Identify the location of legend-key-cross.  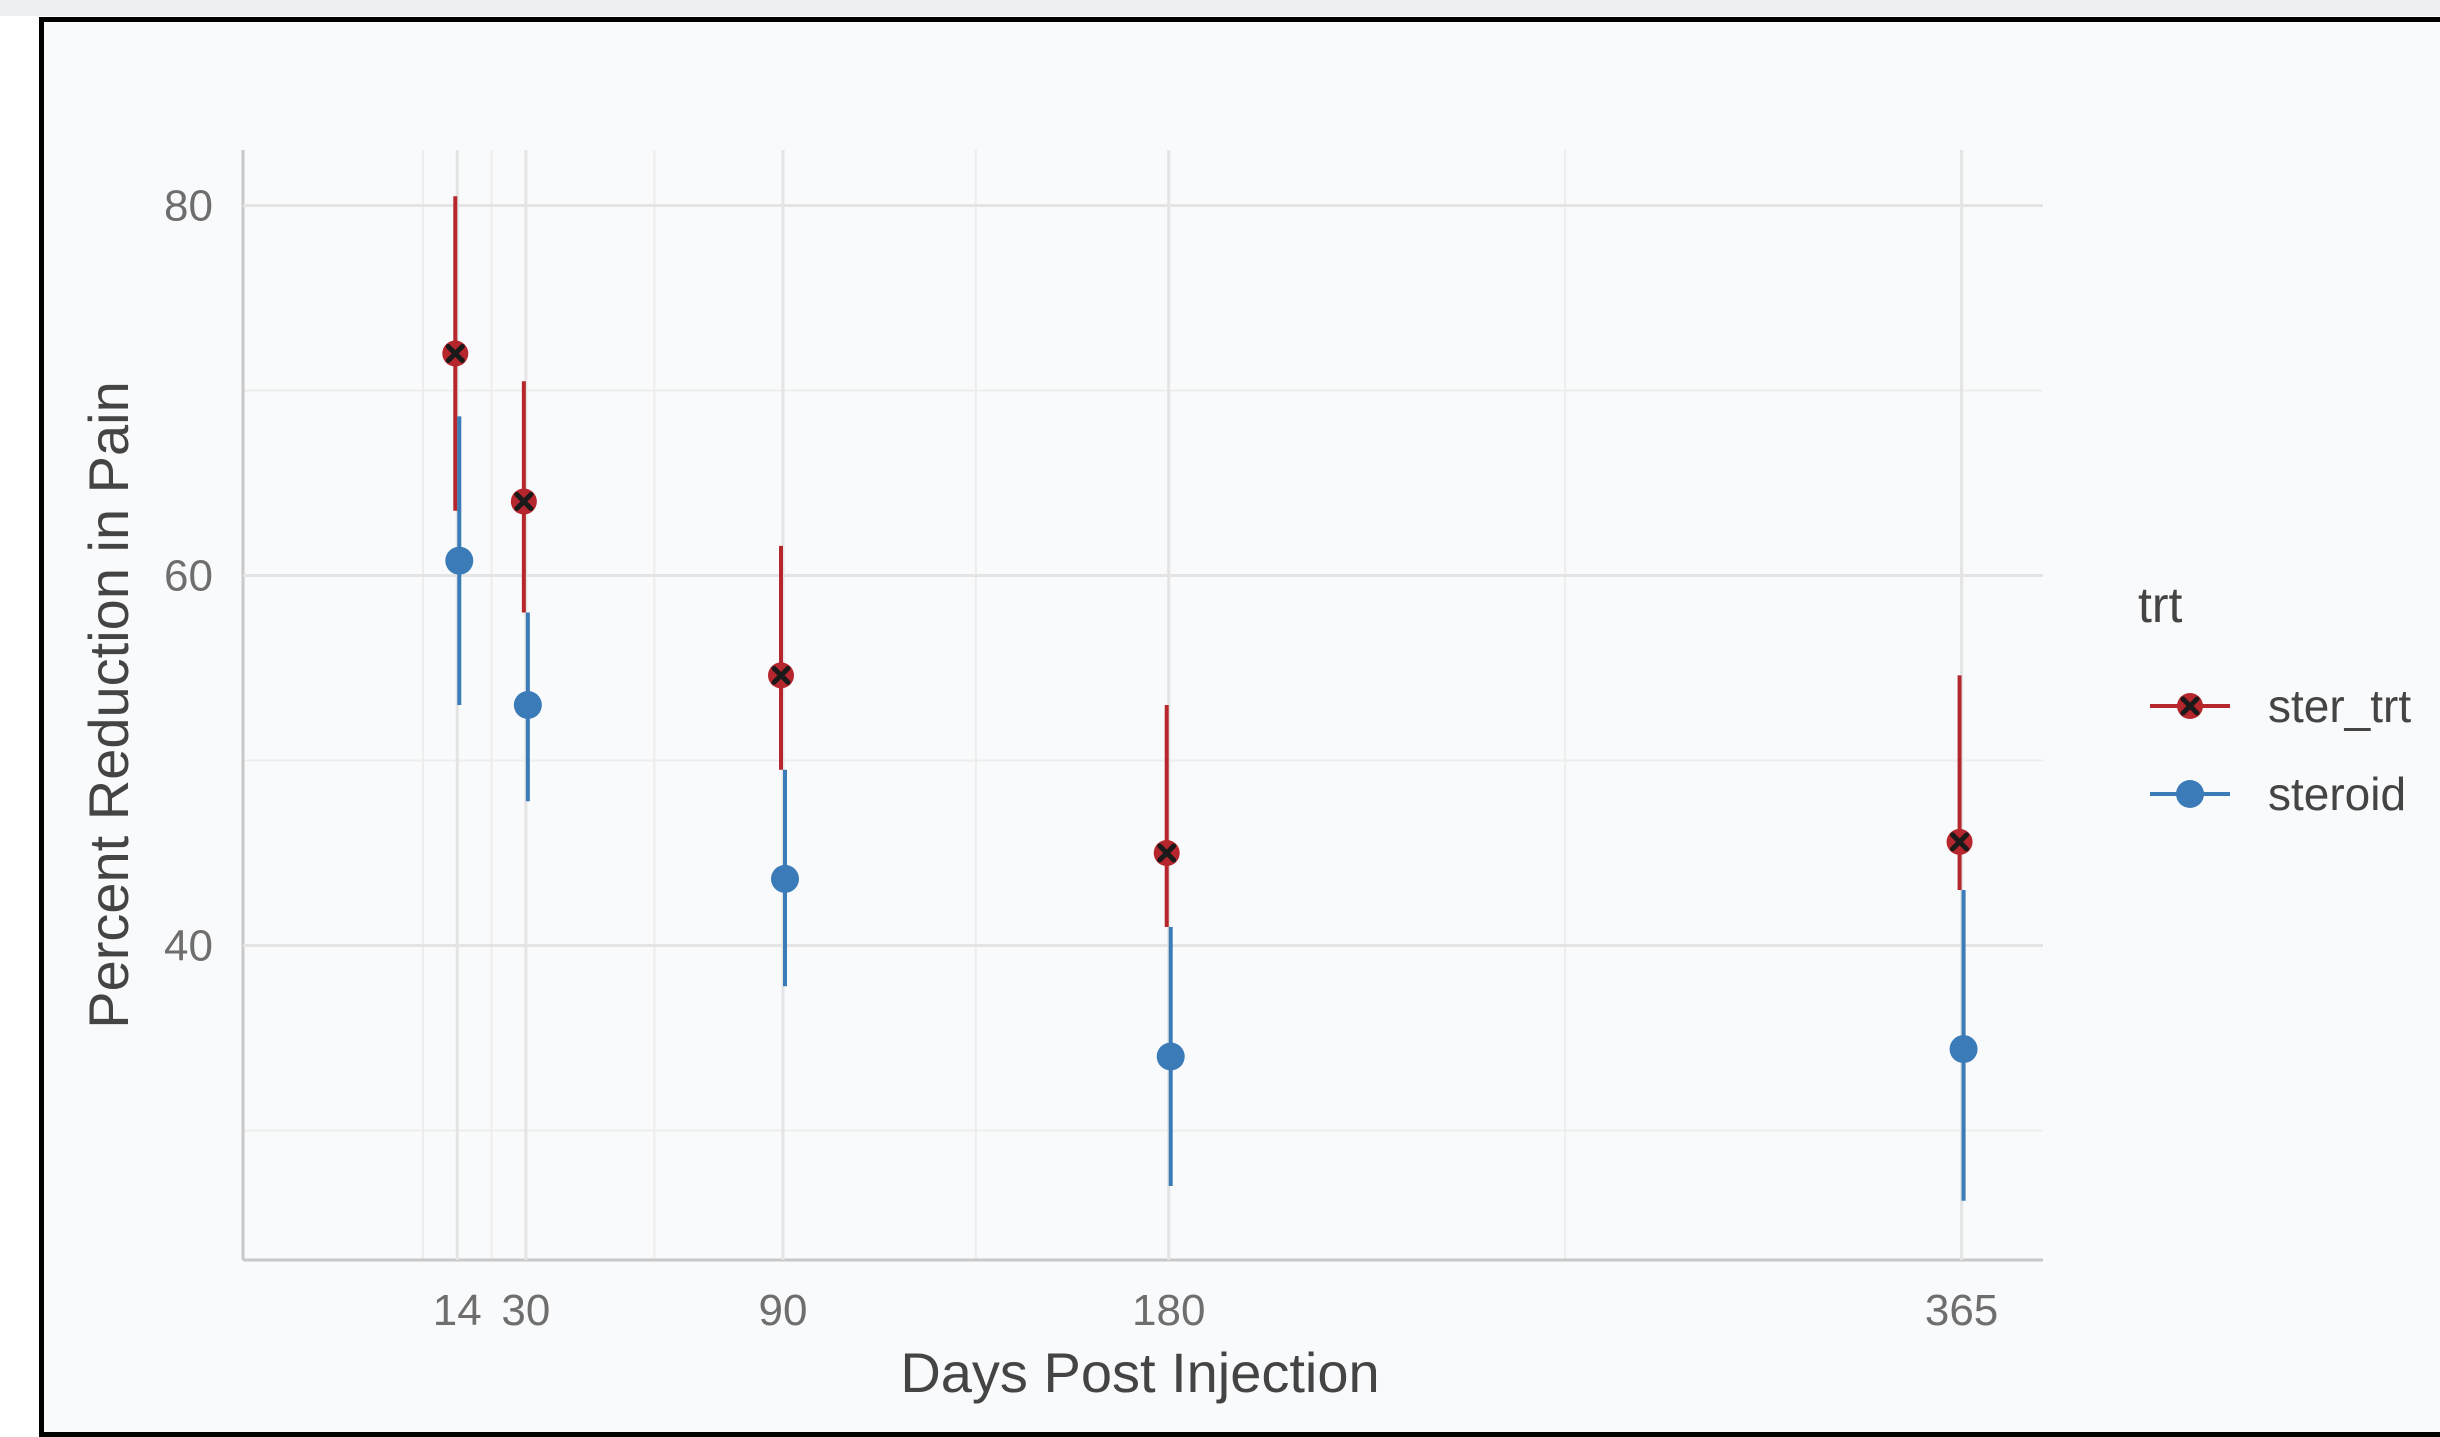
(2190, 706).